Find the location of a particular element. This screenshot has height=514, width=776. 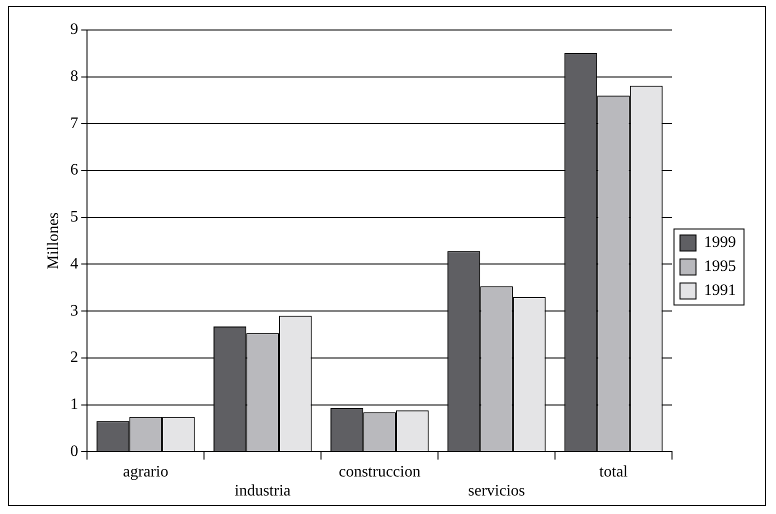

y-tick-label: 5 is located at coordinates (74, 217).